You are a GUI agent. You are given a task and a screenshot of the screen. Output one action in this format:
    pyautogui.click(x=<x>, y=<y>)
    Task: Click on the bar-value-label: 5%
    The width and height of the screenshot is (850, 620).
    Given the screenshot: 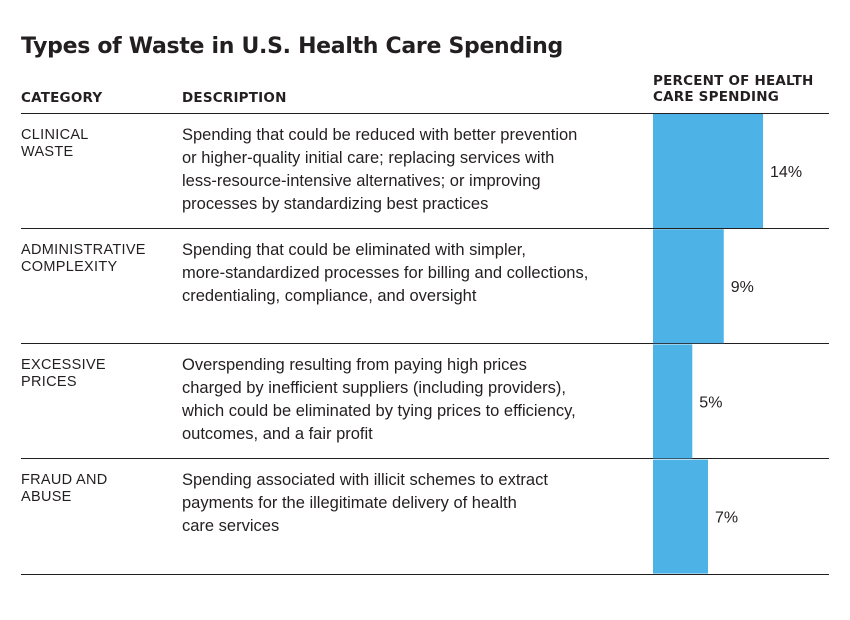 What is the action you would take?
    pyautogui.click(x=710, y=402)
    